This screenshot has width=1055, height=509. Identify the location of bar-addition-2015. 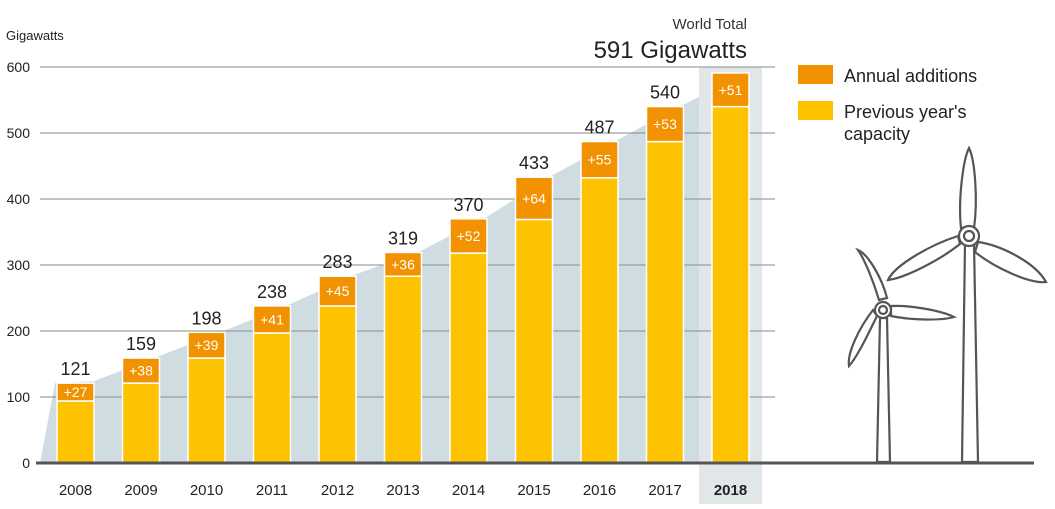
(534, 198).